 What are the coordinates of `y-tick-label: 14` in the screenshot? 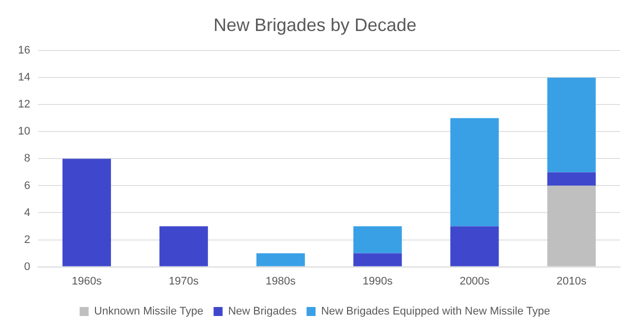 It's located at (24, 78).